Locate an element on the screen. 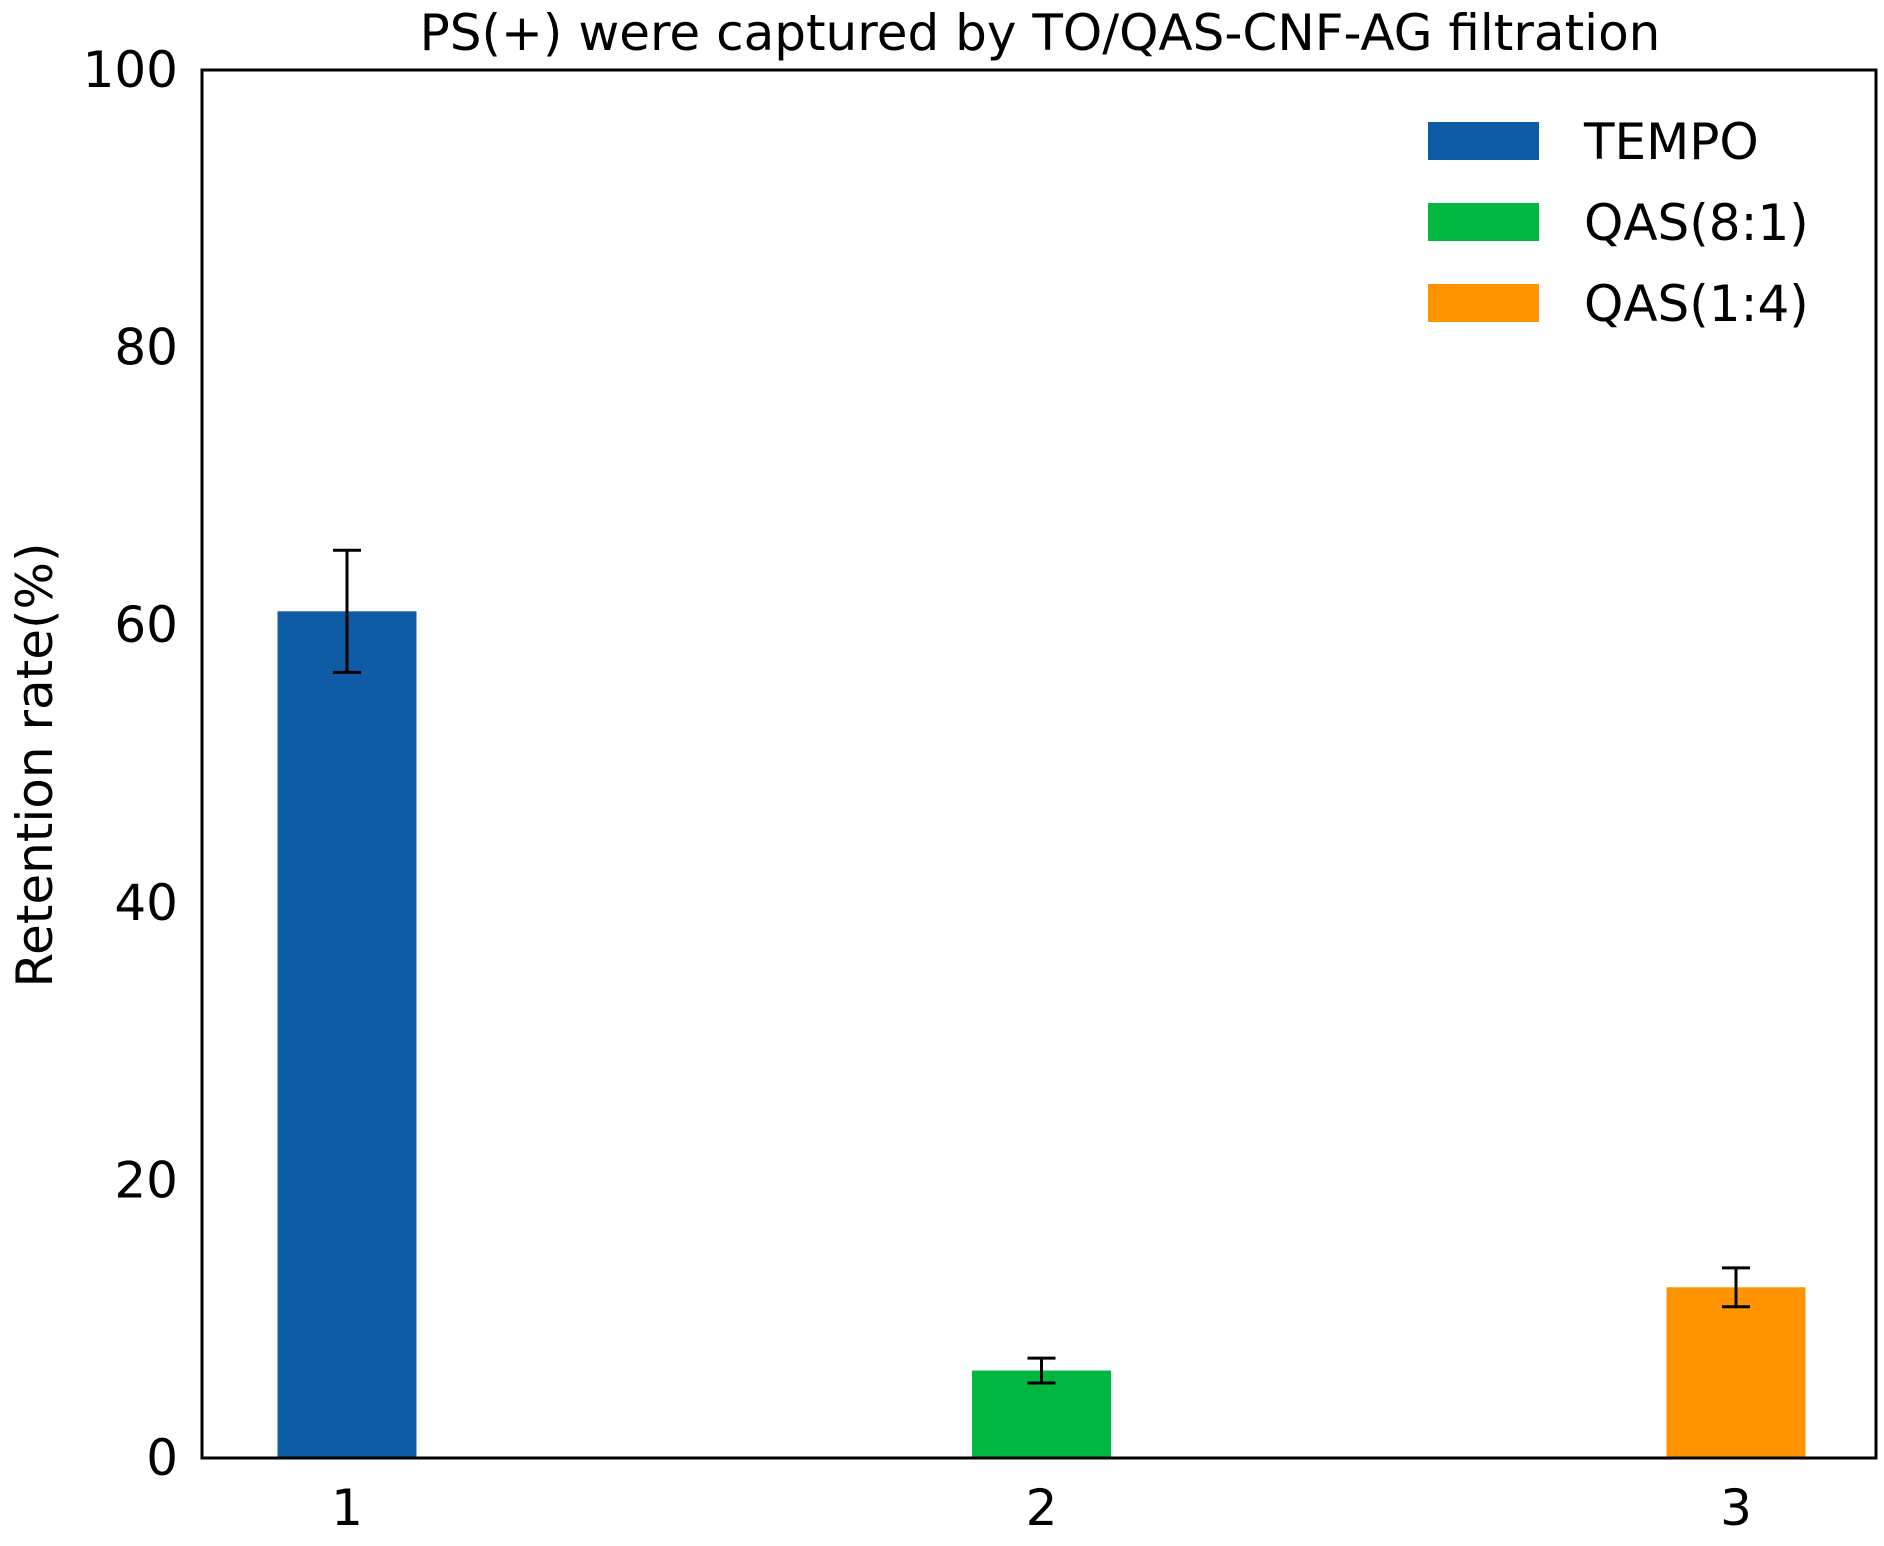  y-tick-label-2: 40 is located at coordinates (146, 903).